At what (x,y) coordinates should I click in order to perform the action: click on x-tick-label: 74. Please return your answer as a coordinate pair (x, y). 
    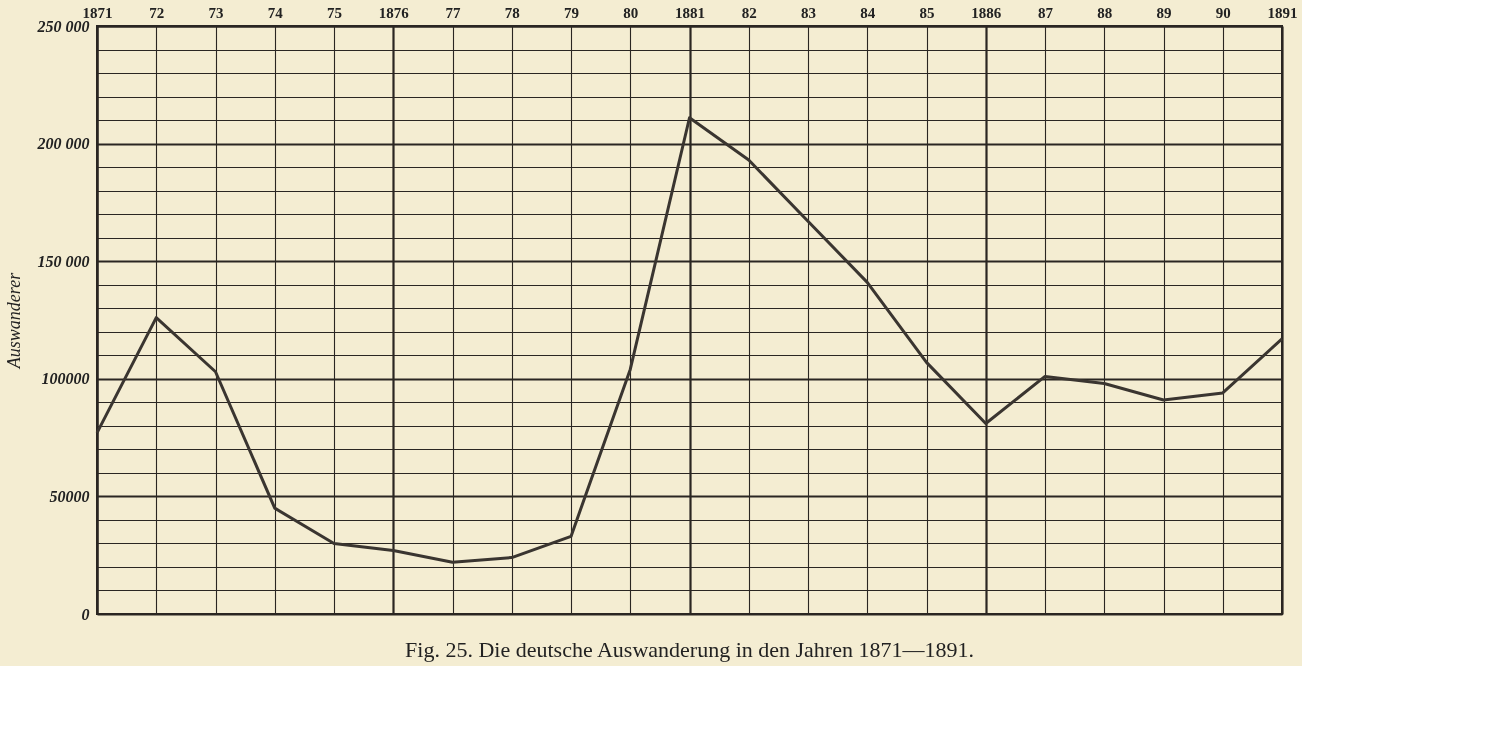
    Looking at the image, I should click on (275, 12).